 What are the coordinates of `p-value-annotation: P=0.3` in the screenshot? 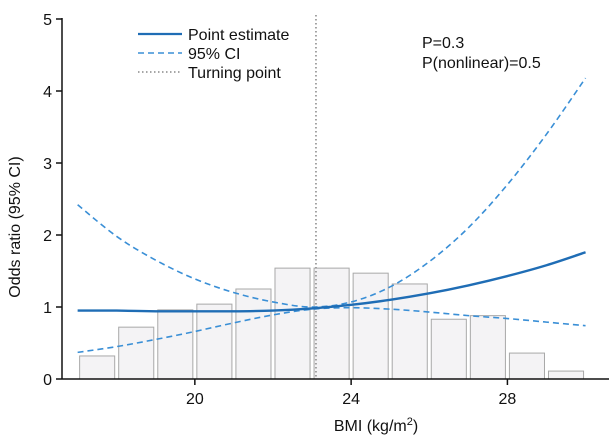 It's located at (443, 43).